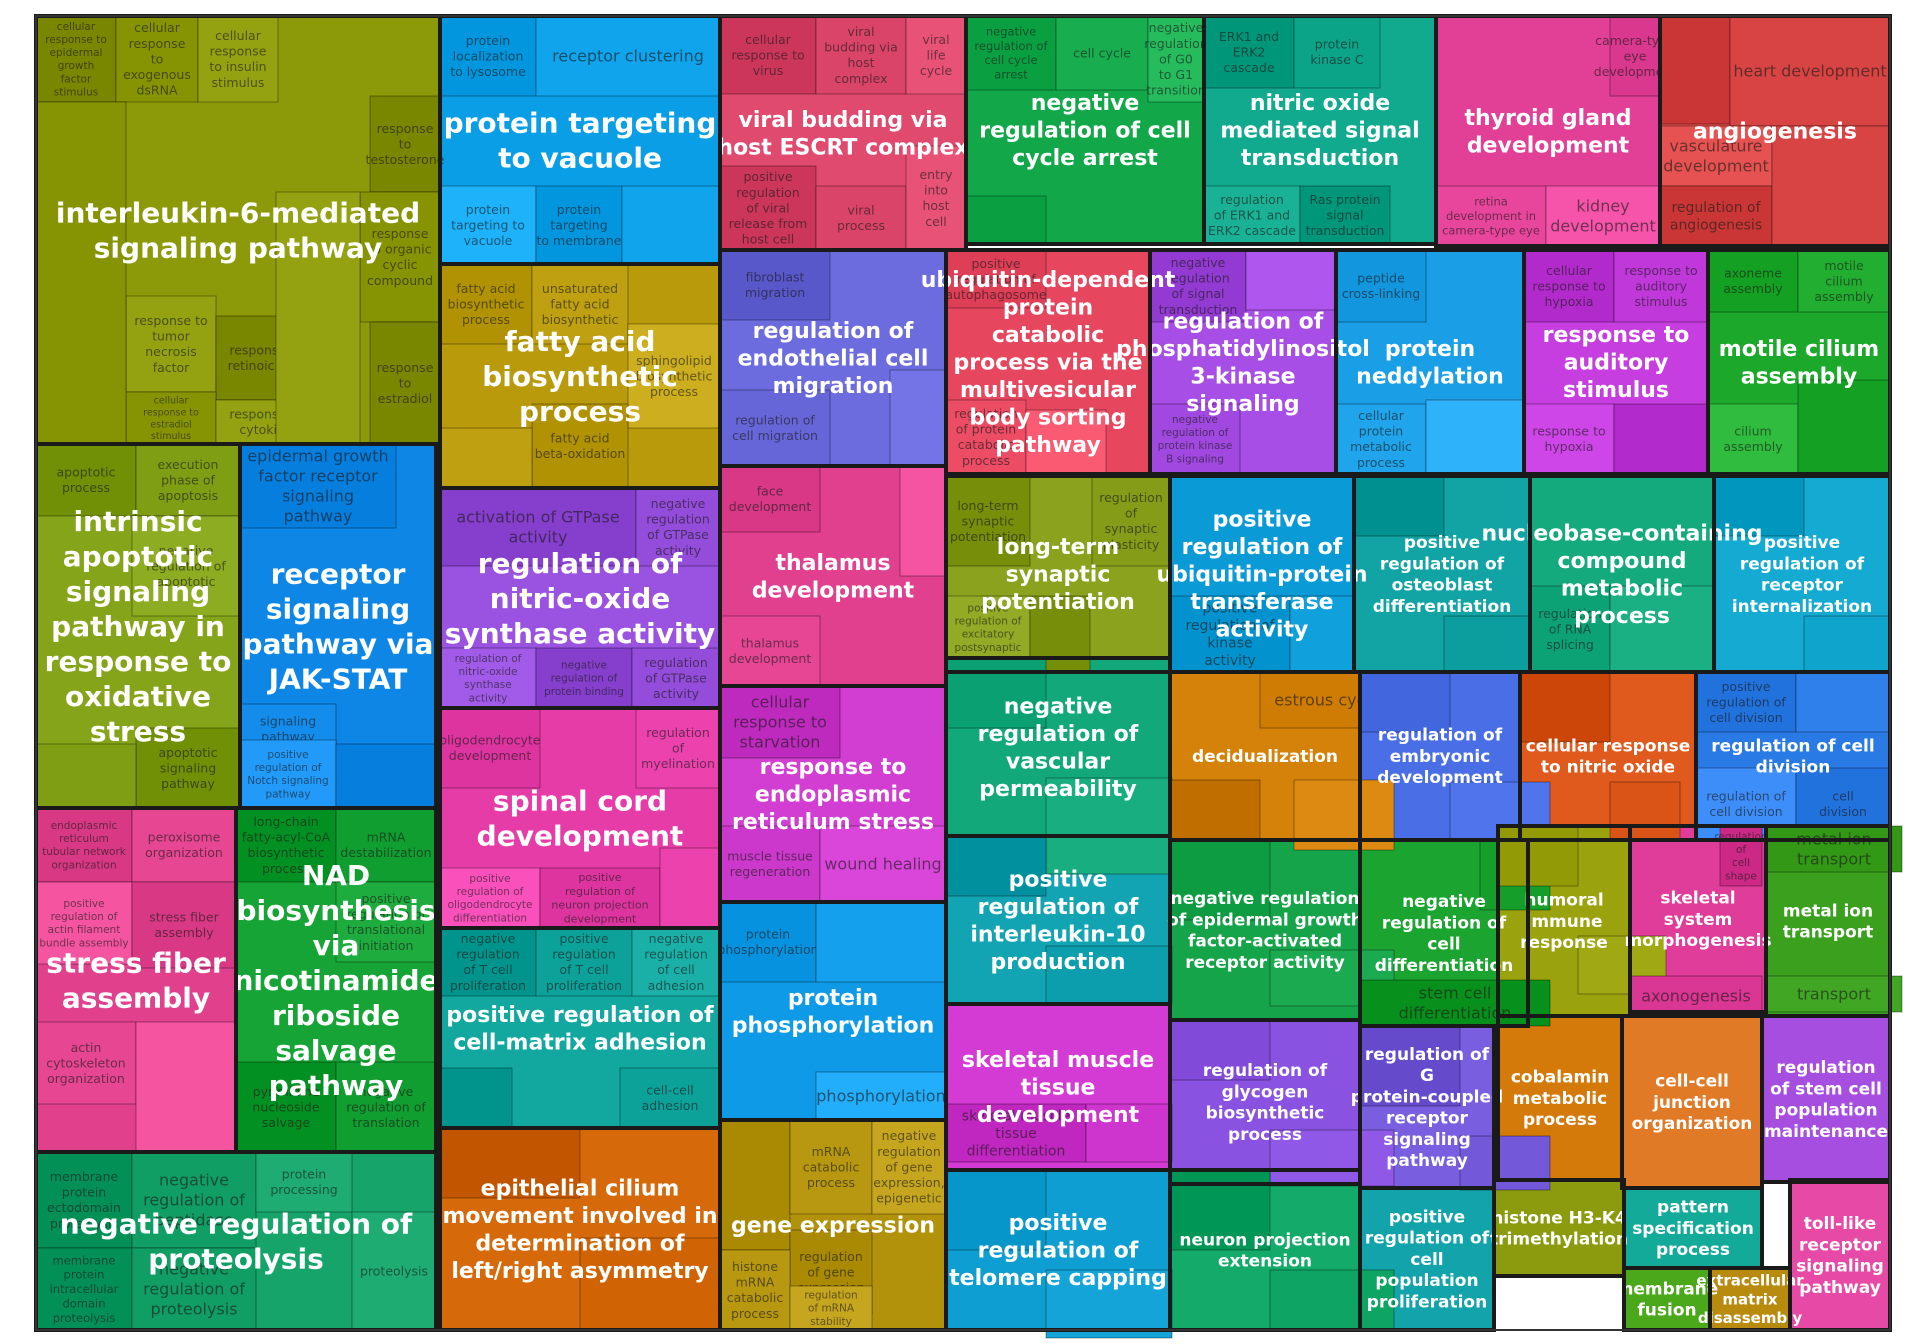 This screenshot has width=1920, height=1344. I want to click on group-label: stress fiber assembly, so click(136, 980).